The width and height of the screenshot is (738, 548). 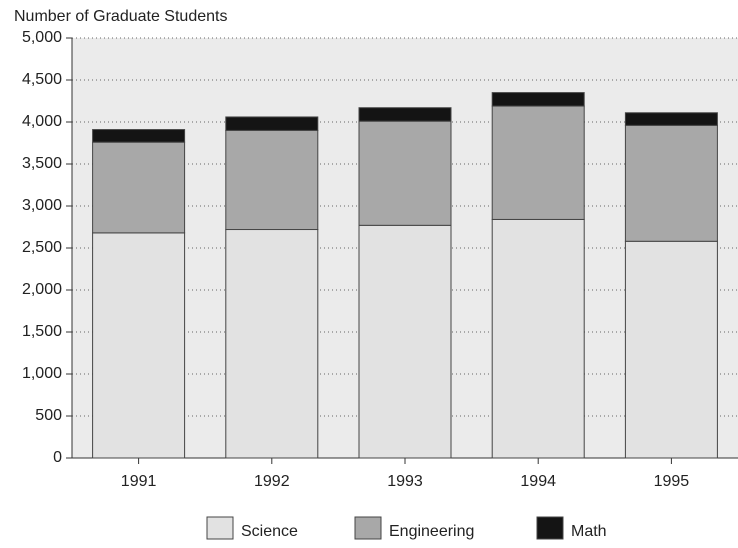 I want to click on legend-label: Science, so click(x=269, y=531).